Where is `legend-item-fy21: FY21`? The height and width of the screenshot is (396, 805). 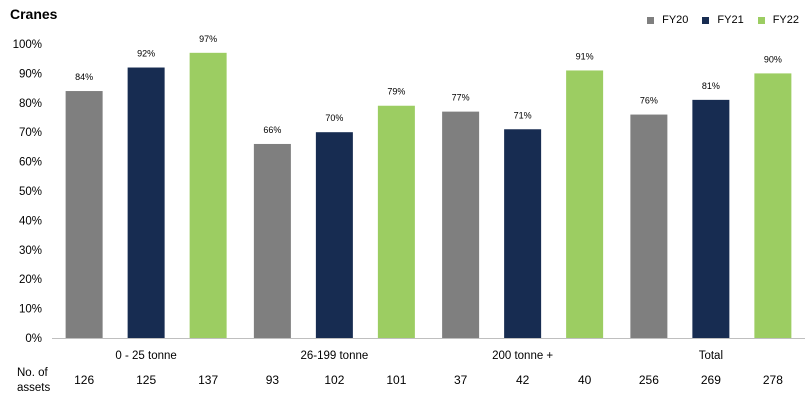 legend-item-fy21: FY21 is located at coordinates (723, 20).